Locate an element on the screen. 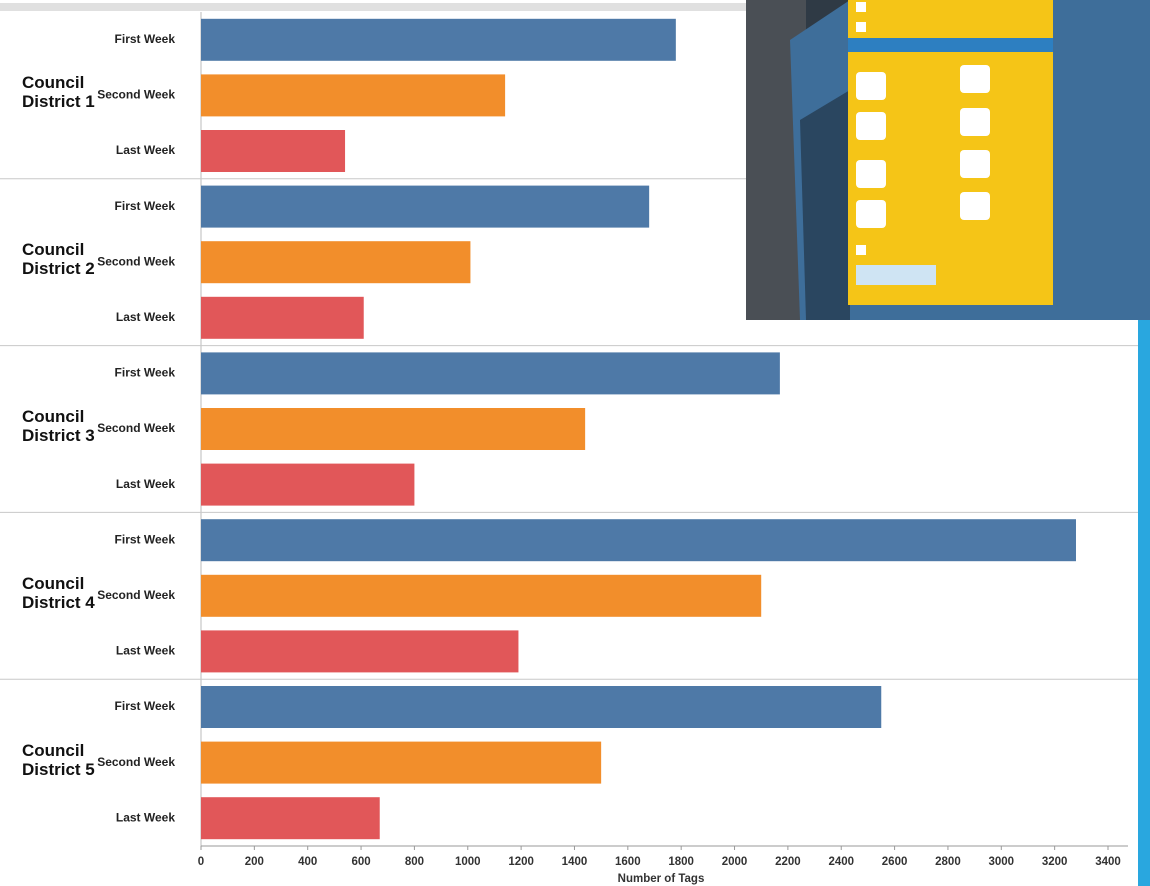 This screenshot has height=886, width=1150. district-label: Council District 3 is located at coordinates (58, 426).